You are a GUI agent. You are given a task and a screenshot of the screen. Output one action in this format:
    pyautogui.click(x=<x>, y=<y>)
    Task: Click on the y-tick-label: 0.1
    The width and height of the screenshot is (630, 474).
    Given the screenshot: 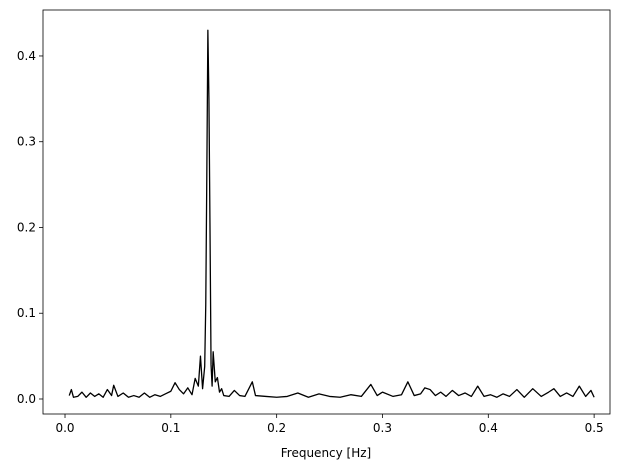 What is the action you would take?
    pyautogui.click(x=26, y=313)
    